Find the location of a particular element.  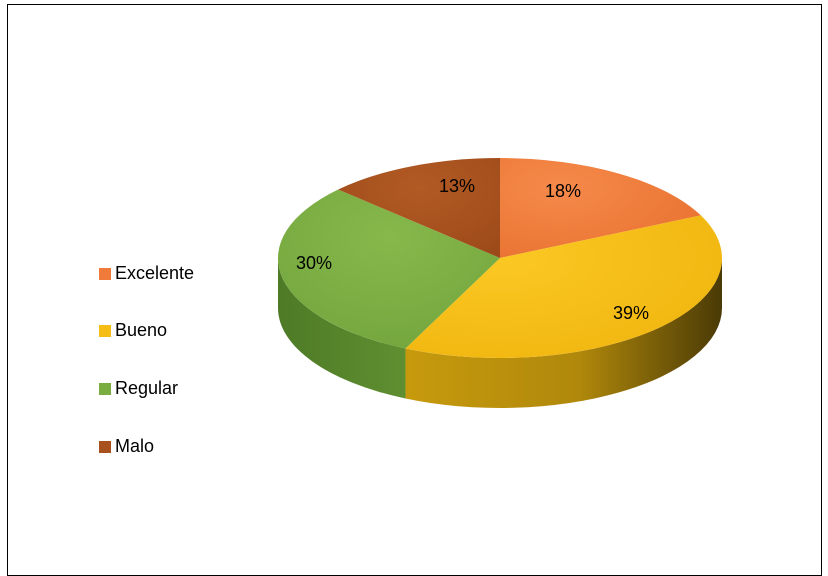

pie-slice-regular is located at coordinates (389, 269).